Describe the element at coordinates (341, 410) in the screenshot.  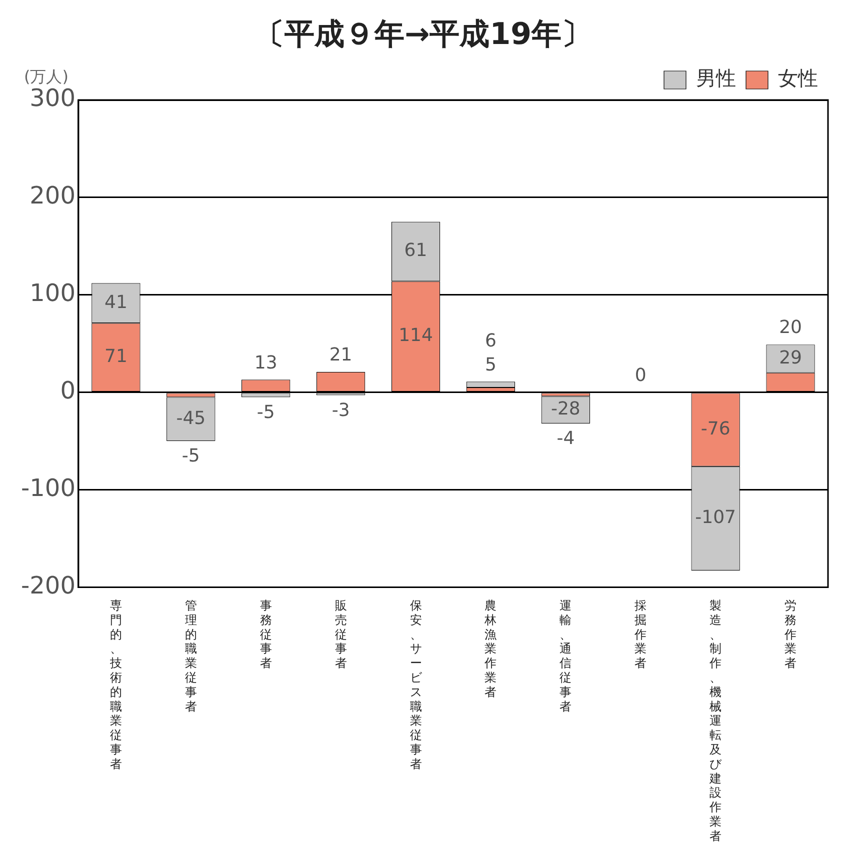
I see `data-label: -3` at that location.